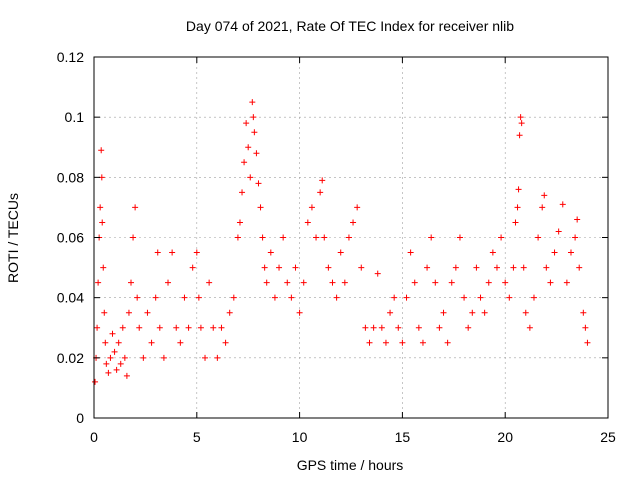 This screenshot has width=640, height=480. I want to click on y-tick-label: 0.04, so click(70, 298).